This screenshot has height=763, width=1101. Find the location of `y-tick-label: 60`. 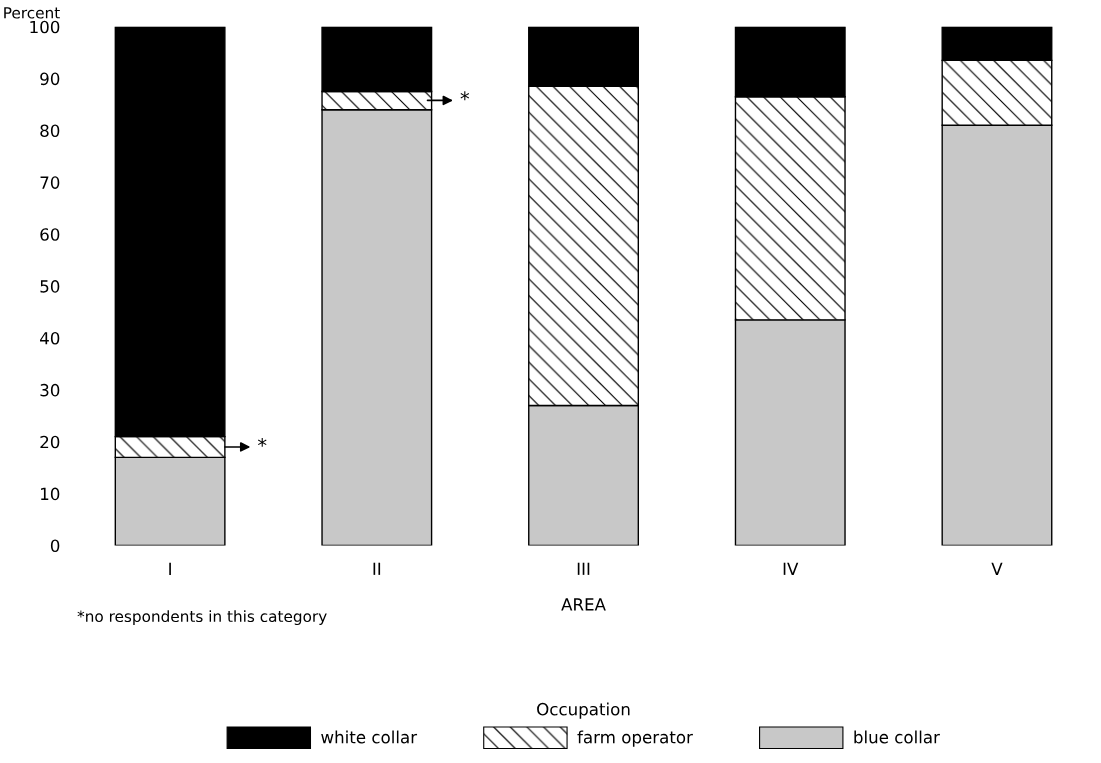

y-tick-label: 60 is located at coordinates (50, 234).